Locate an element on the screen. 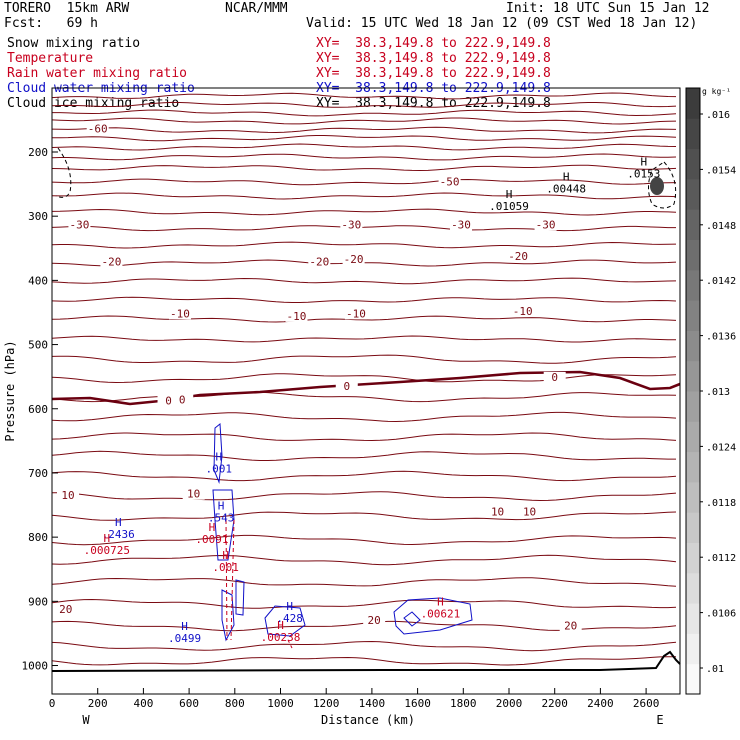 The width and height of the screenshot is (740, 740). extremum-value: .2436 is located at coordinates (118, 534).